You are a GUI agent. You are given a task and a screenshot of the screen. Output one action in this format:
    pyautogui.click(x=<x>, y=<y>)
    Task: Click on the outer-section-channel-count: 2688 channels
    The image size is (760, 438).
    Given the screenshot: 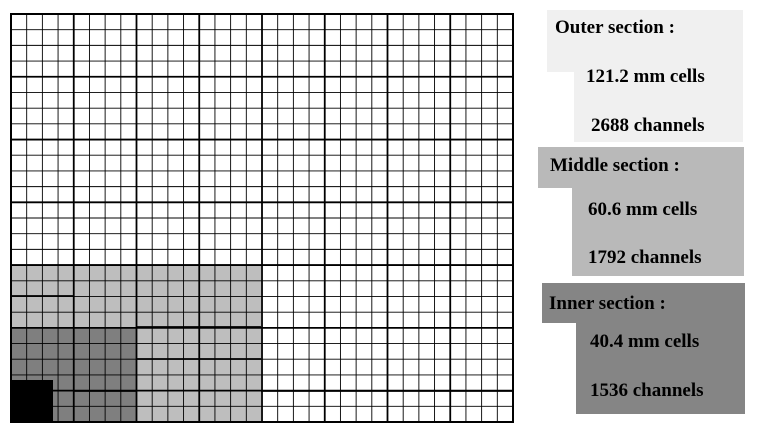 What is the action you would take?
    pyautogui.click(x=648, y=125)
    